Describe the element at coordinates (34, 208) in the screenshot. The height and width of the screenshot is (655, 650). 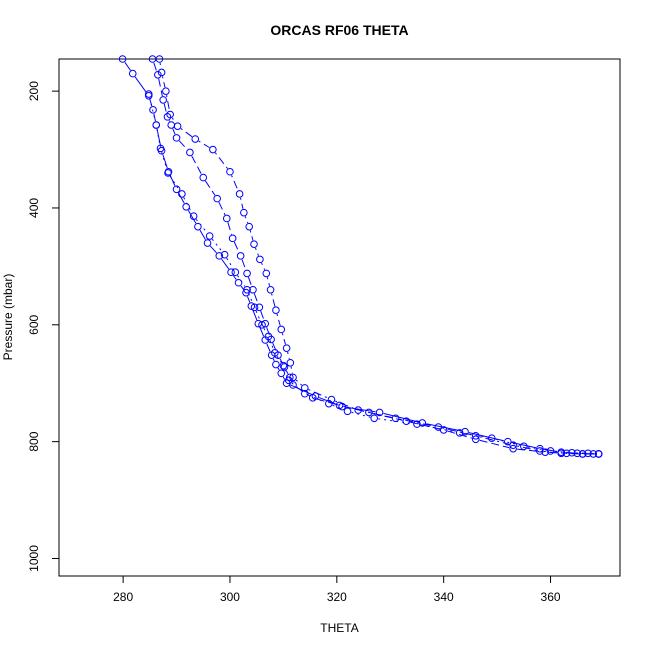
I see `y-tick-label: 400` at that location.